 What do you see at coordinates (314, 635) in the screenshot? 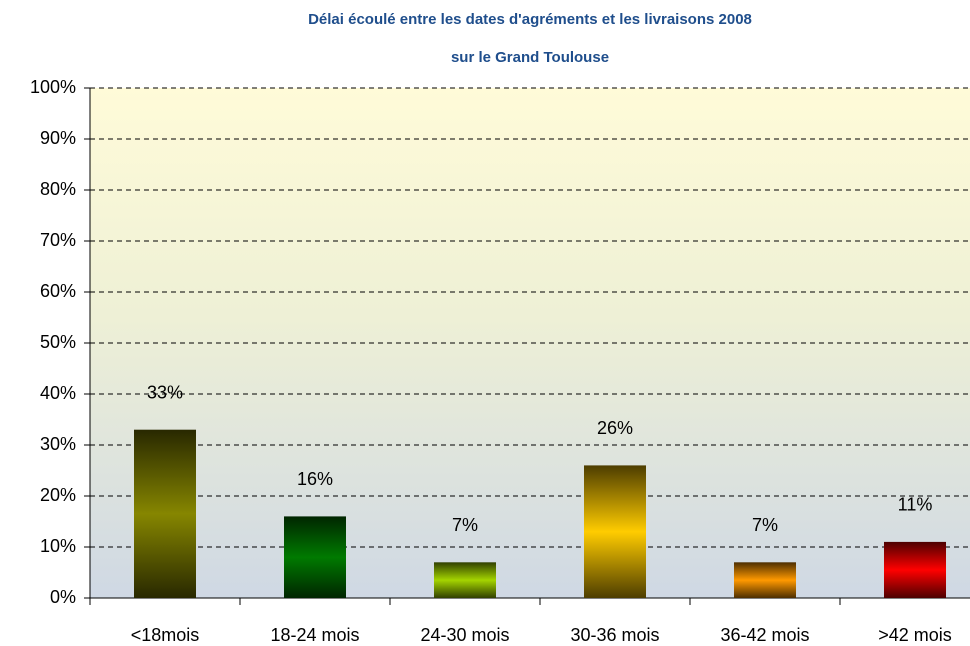
I see `x-tick-label: 18-24 mois` at bounding box center [314, 635].